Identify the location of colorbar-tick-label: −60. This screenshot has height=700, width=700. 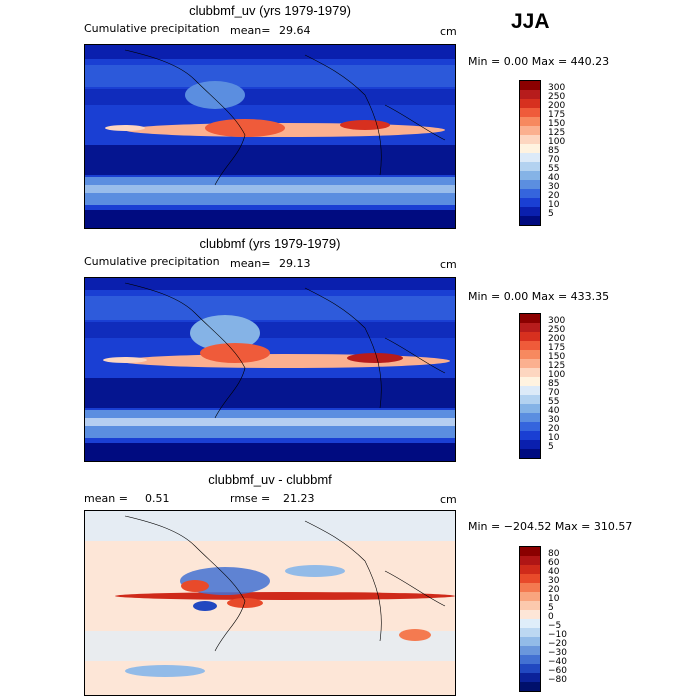
(557, 671).